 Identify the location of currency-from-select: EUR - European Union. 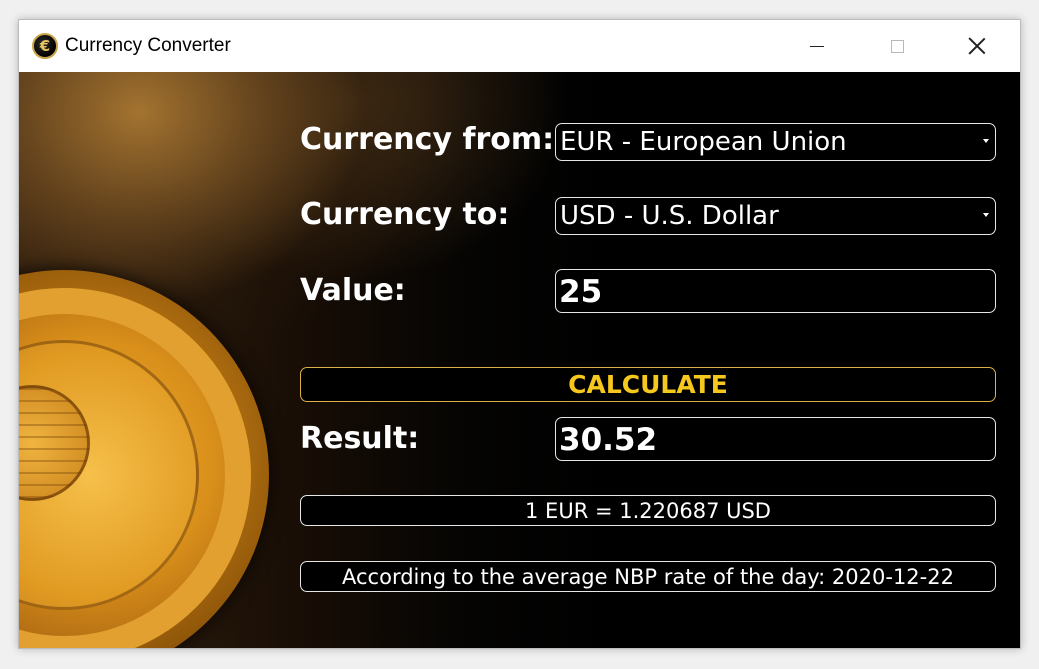
(775, 142).